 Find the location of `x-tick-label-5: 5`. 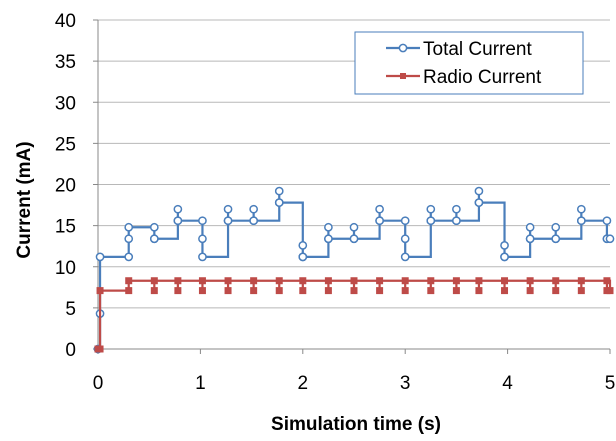

x-tick-label-5: 5 is located at coordinates (610, 383).